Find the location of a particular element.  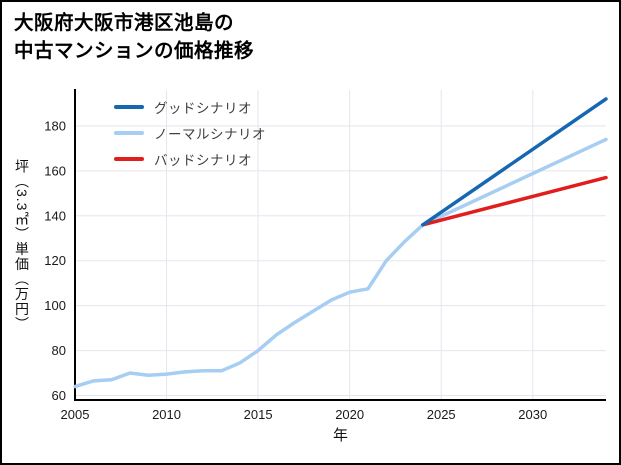

legend-item: バッドシナリオ is located at coordinates (190, 159).